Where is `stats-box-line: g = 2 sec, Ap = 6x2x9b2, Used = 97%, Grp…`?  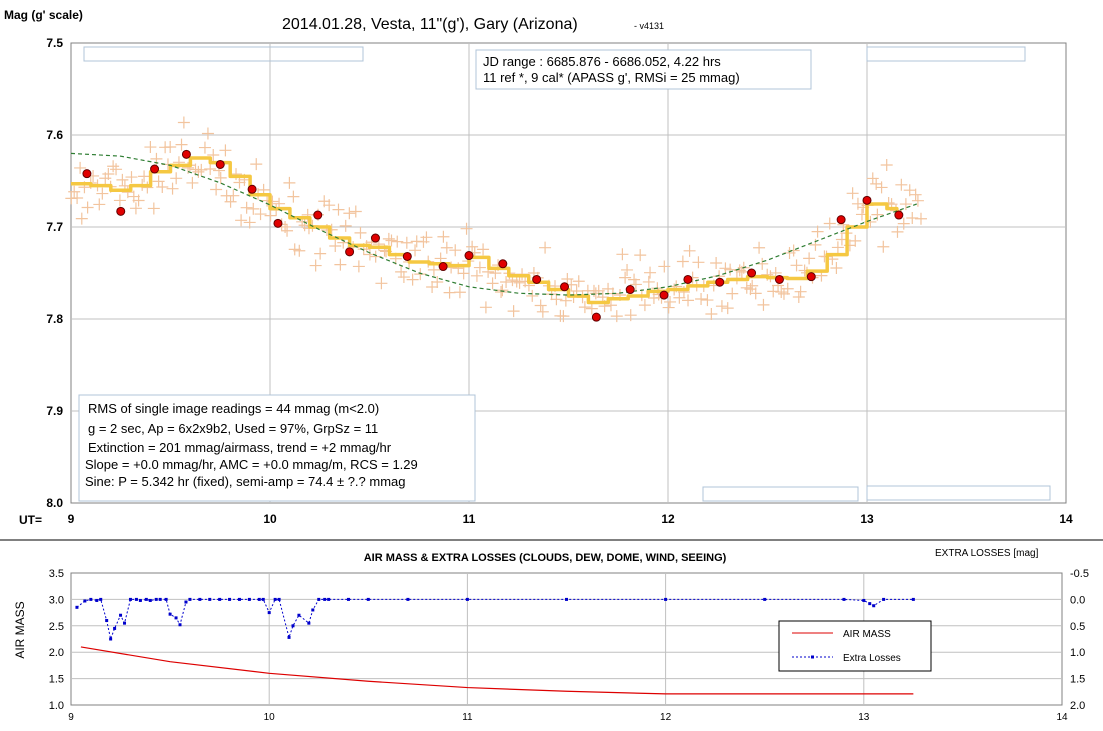 stats-box-line: g = 2 sec, Ap = 6x2x9b2, Used = 97%, Grp… is located at coordinates (233, 428).